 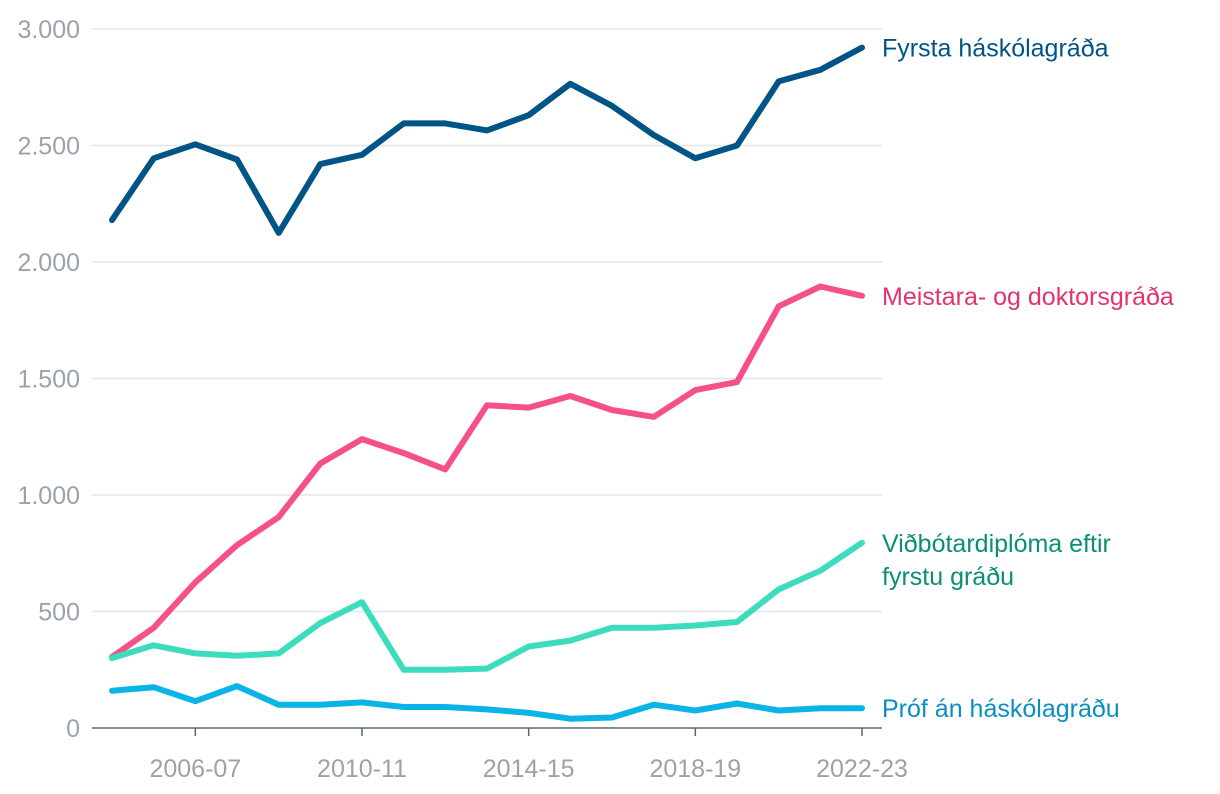 I want to click on series-label-line: fyrstu gráðu, so click(x=948, y=577).